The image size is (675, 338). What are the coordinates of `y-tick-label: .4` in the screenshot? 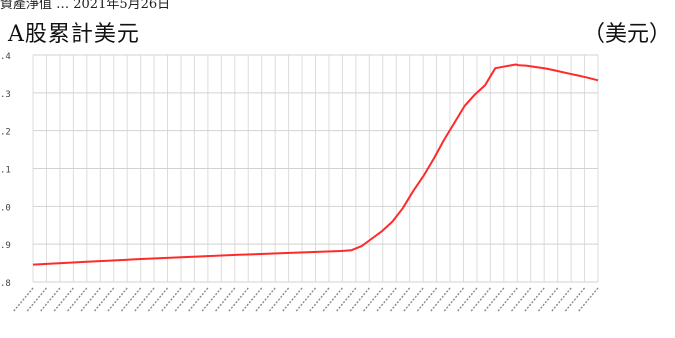 It's located at (5, 57).